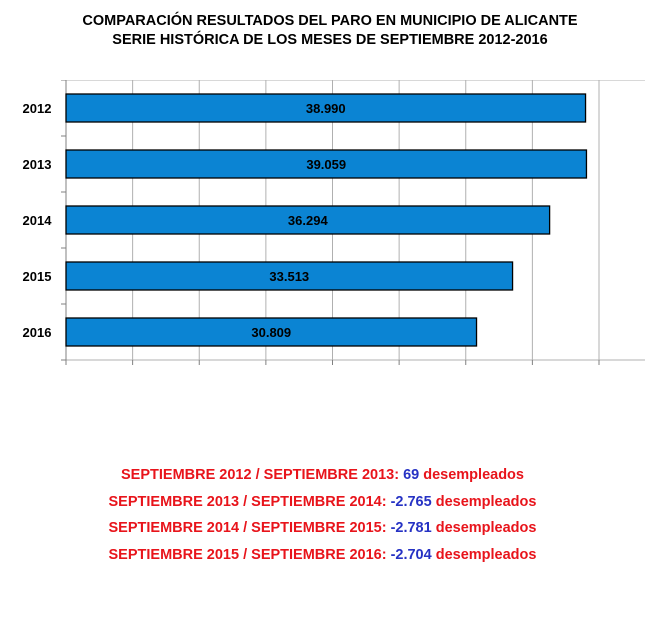  I want to click on y-tick-label: 2013, so click(37, 164).